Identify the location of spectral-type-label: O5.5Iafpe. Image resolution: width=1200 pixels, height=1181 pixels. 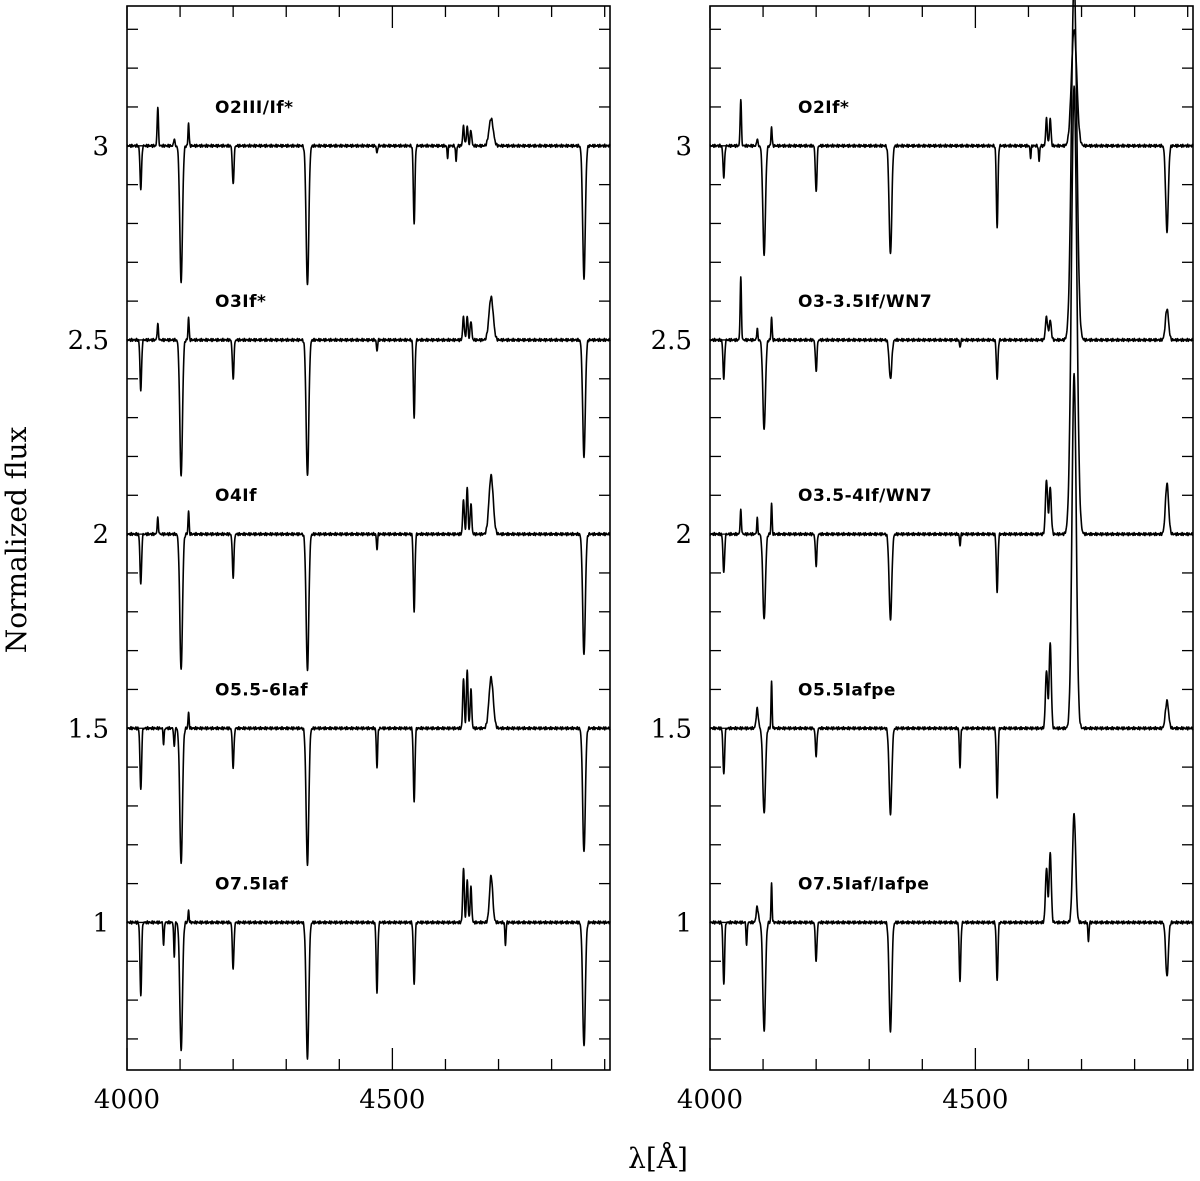
(847, 690).